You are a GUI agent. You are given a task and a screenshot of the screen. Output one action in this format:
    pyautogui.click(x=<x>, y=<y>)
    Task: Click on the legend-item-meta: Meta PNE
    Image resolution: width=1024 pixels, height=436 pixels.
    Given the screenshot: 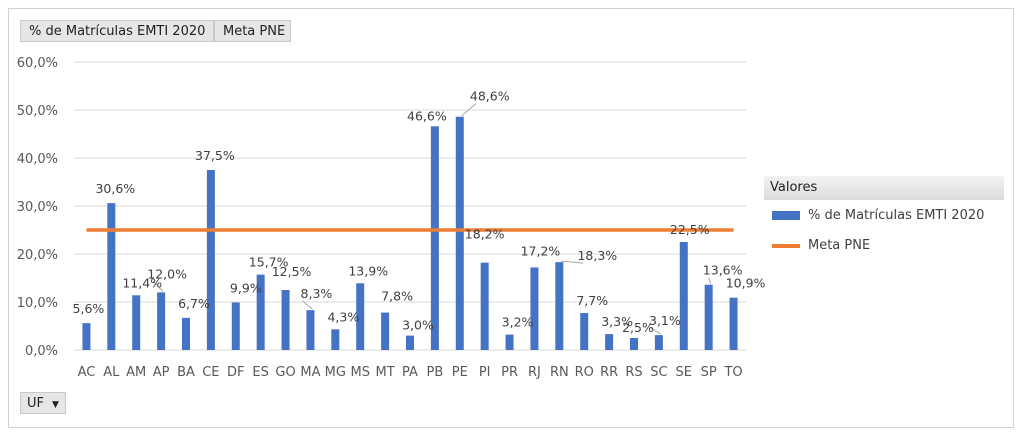 What is the action you would take?
    pyautogui.click(x=821, y=245)
    